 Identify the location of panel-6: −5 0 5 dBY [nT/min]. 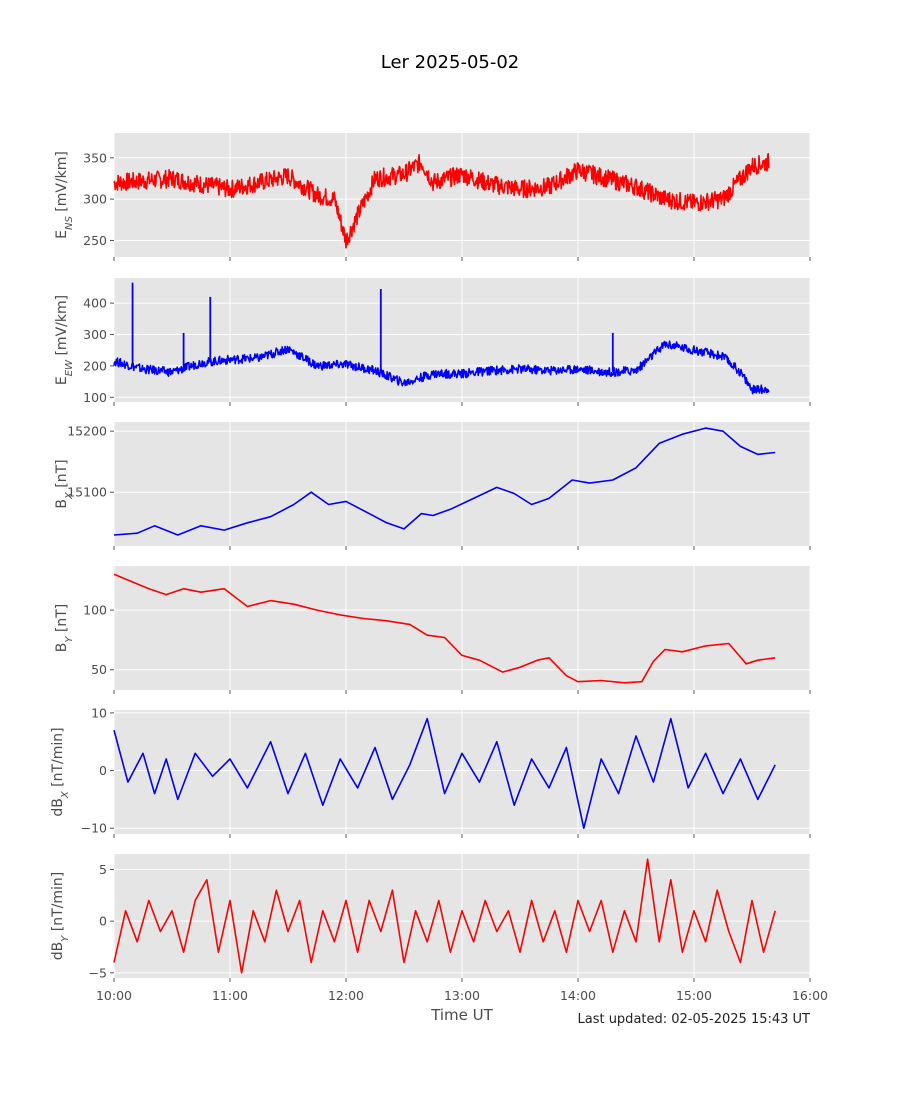
(430, 918).